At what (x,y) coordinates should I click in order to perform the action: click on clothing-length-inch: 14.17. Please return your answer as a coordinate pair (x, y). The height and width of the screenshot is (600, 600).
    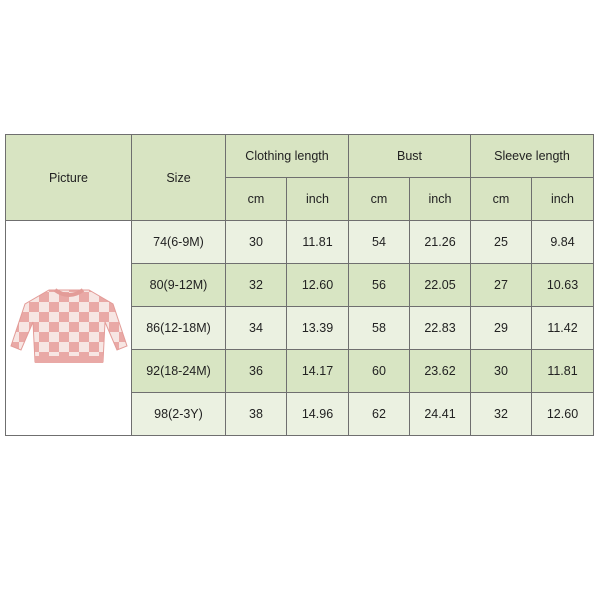
    Looking at the image, I should click on (317, 371).